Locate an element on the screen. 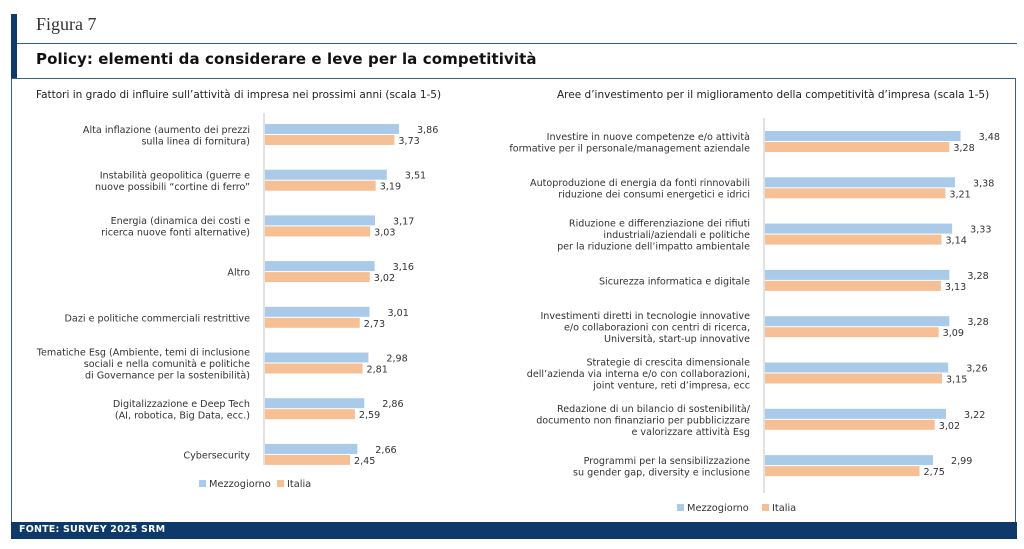 Image resolution: width=1024 pixels, height=549 pixels. data-label-mezzogiorno: 3,38 is located at coordinates (983, 183).